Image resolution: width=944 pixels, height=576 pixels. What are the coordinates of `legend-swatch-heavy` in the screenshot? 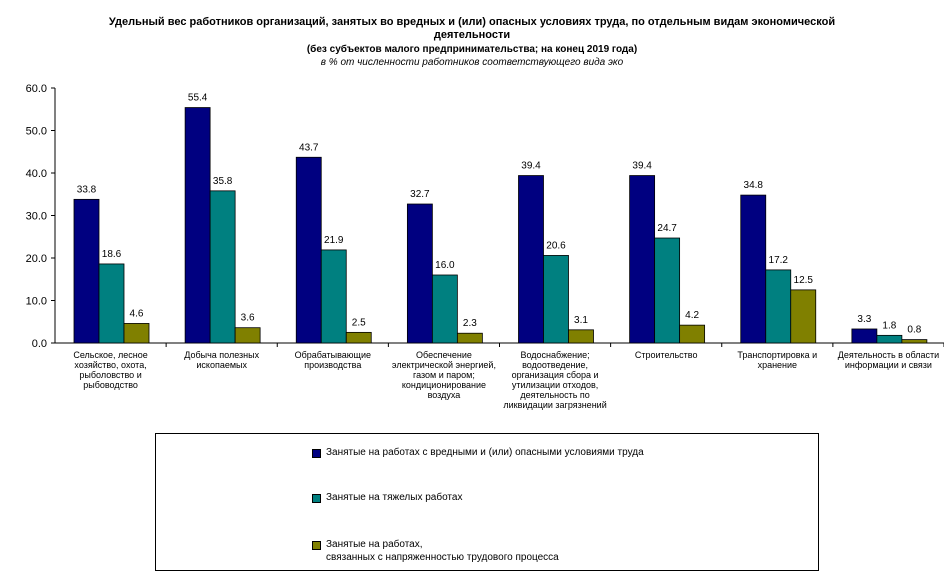 It's located at (316, 498).